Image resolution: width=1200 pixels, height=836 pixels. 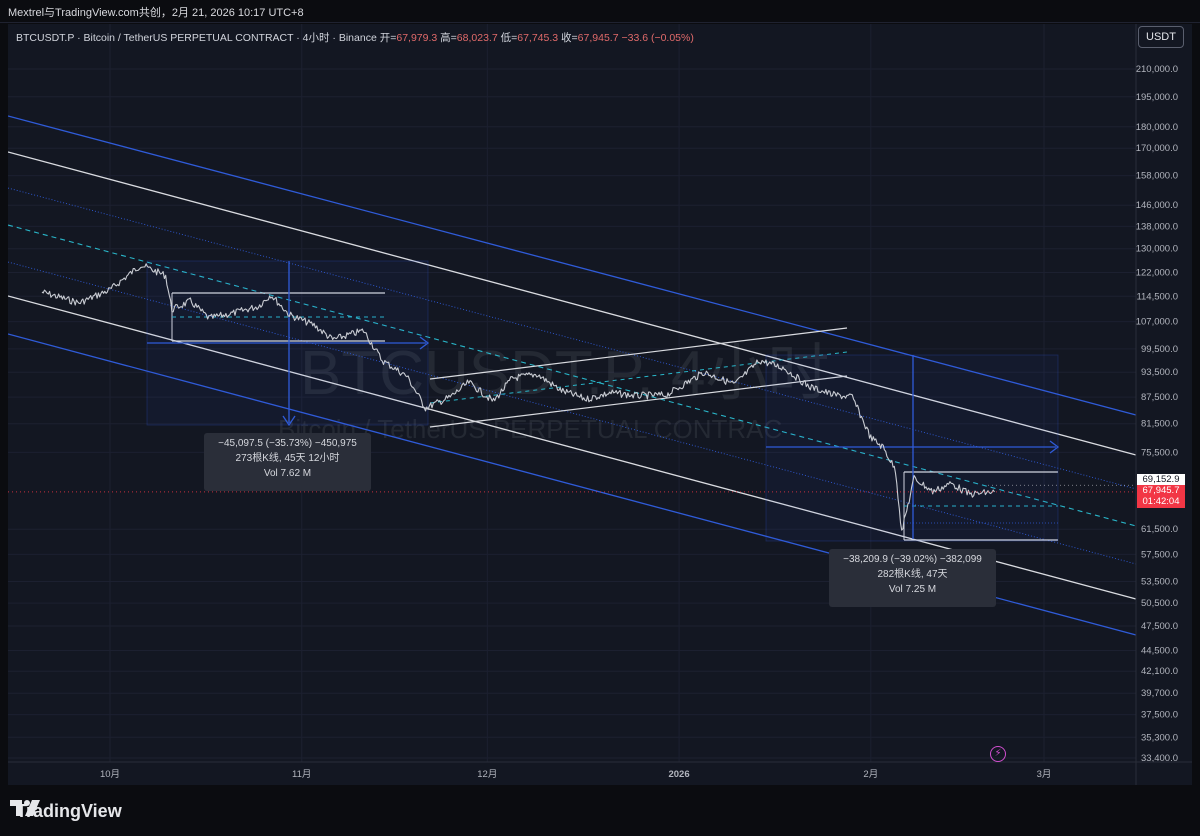 What do you see at coordinates (1157, 148) in the screenshot?
I see `price-tick-label: 170,000.0` at bounding box center [1157, 148].